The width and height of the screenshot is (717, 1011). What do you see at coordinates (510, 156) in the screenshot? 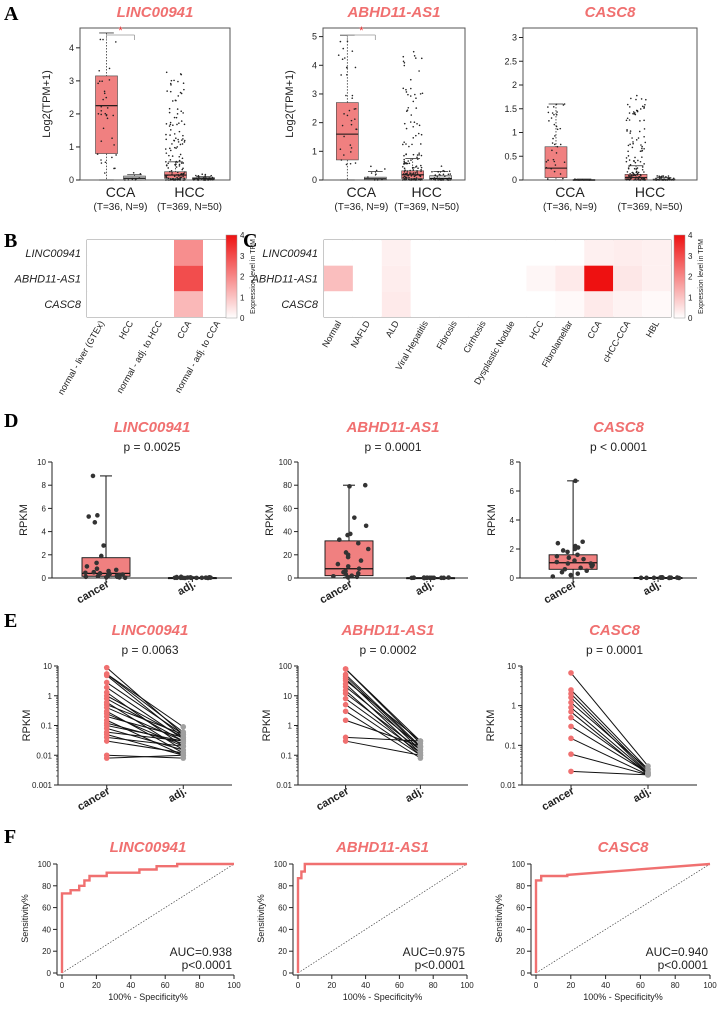
I see `y-tick-label-a3: 0.5` at bounding box center [510, 156].